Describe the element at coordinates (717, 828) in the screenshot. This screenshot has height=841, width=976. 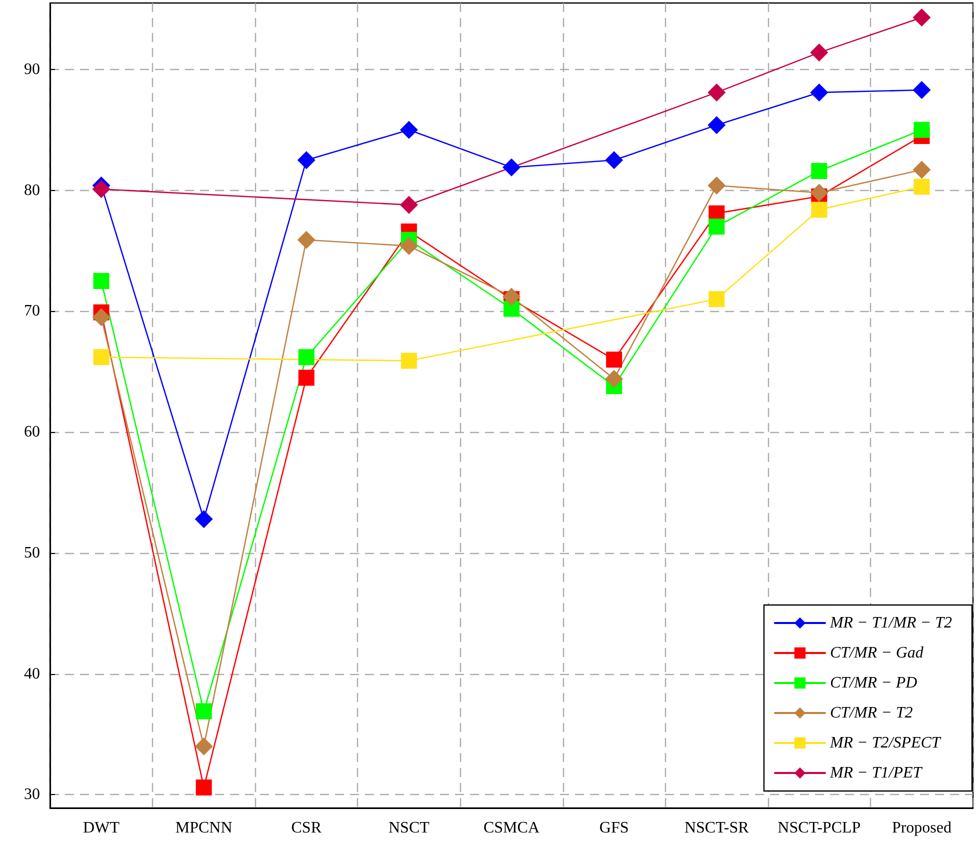
I see `x-tick-label: NSCT-SR` at that location.